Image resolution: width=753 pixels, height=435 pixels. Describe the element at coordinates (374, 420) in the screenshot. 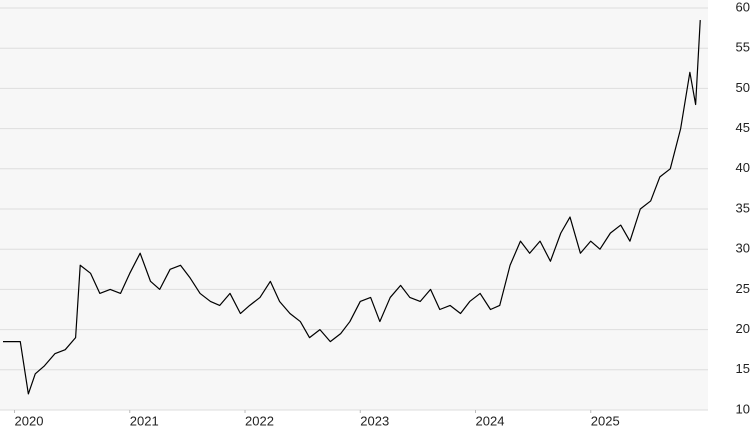

I see `x-tick-label: 2023` at that location.